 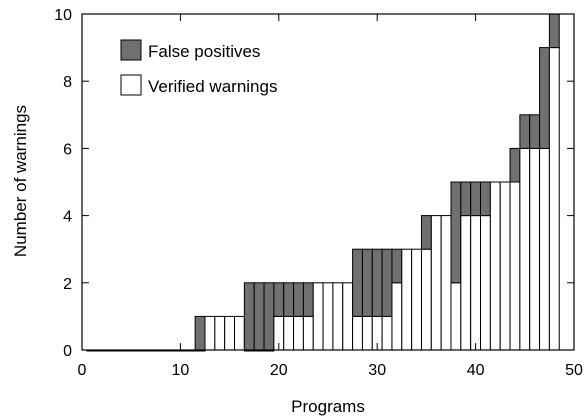 I want to click on legend-label-false-positives: False positives, so click(x=204, y=51).